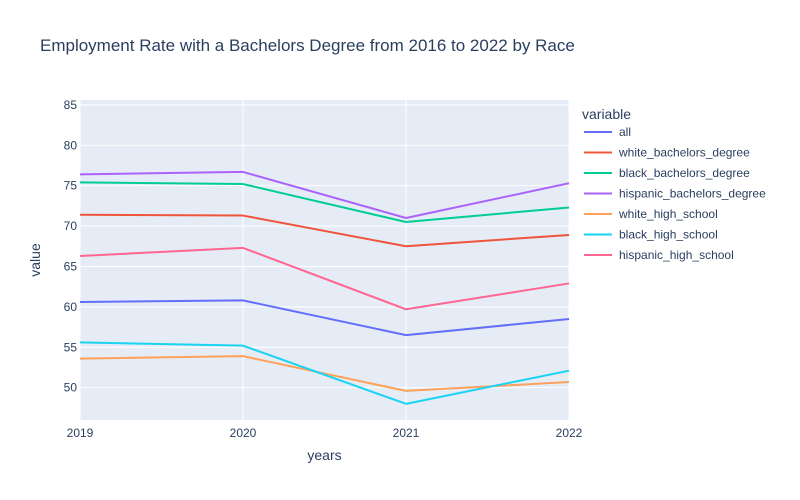 The width and height of the screenshot is (800, 500). Describe the element at coordinates (71, 307) in the screenshot. I see `y-tick-label: 60` at that location.